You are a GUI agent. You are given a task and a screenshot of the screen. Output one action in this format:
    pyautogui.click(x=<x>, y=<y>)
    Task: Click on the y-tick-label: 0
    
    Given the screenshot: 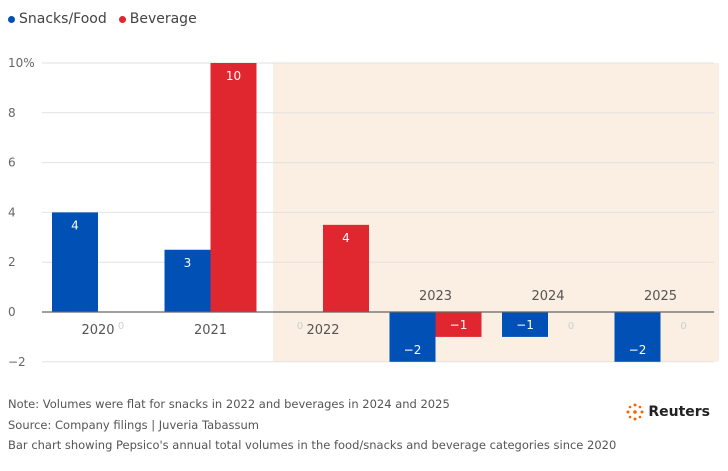 What is the action you would take?
    pyautogui.click(x=12, y=312)
    